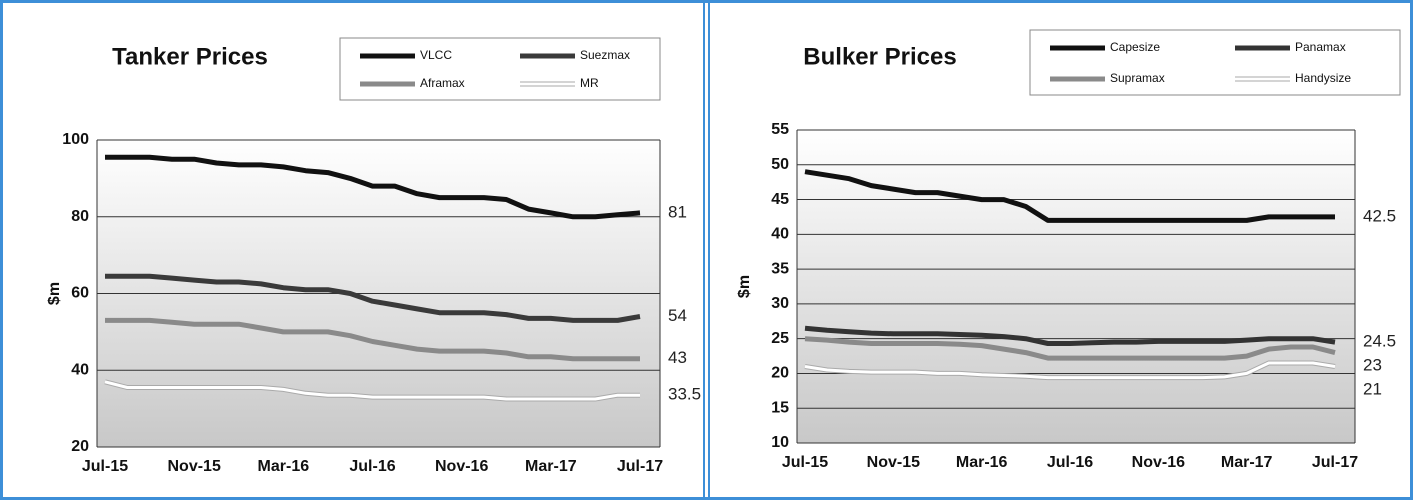  I want to click on legend-label: Capesize, so click(1135, 47).